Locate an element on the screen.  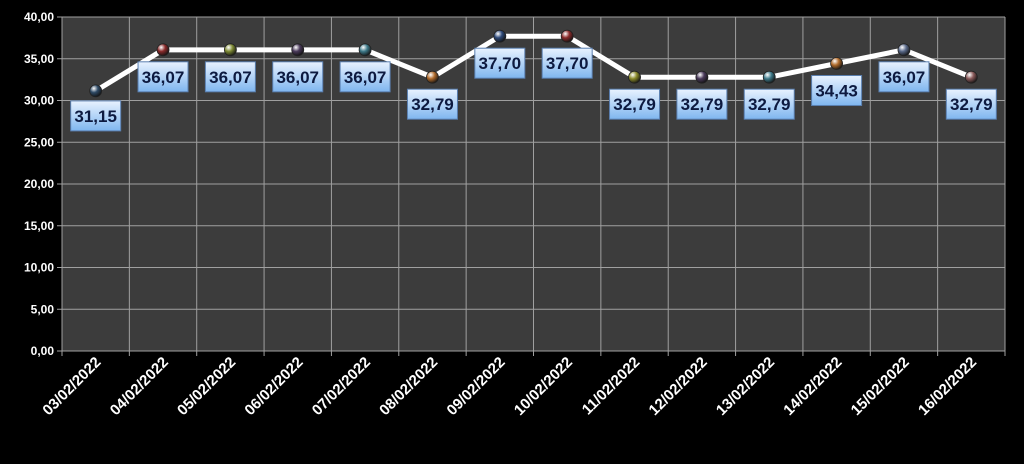
x-tick-label: 11/02/2022 is located at coordinates (611, 386).